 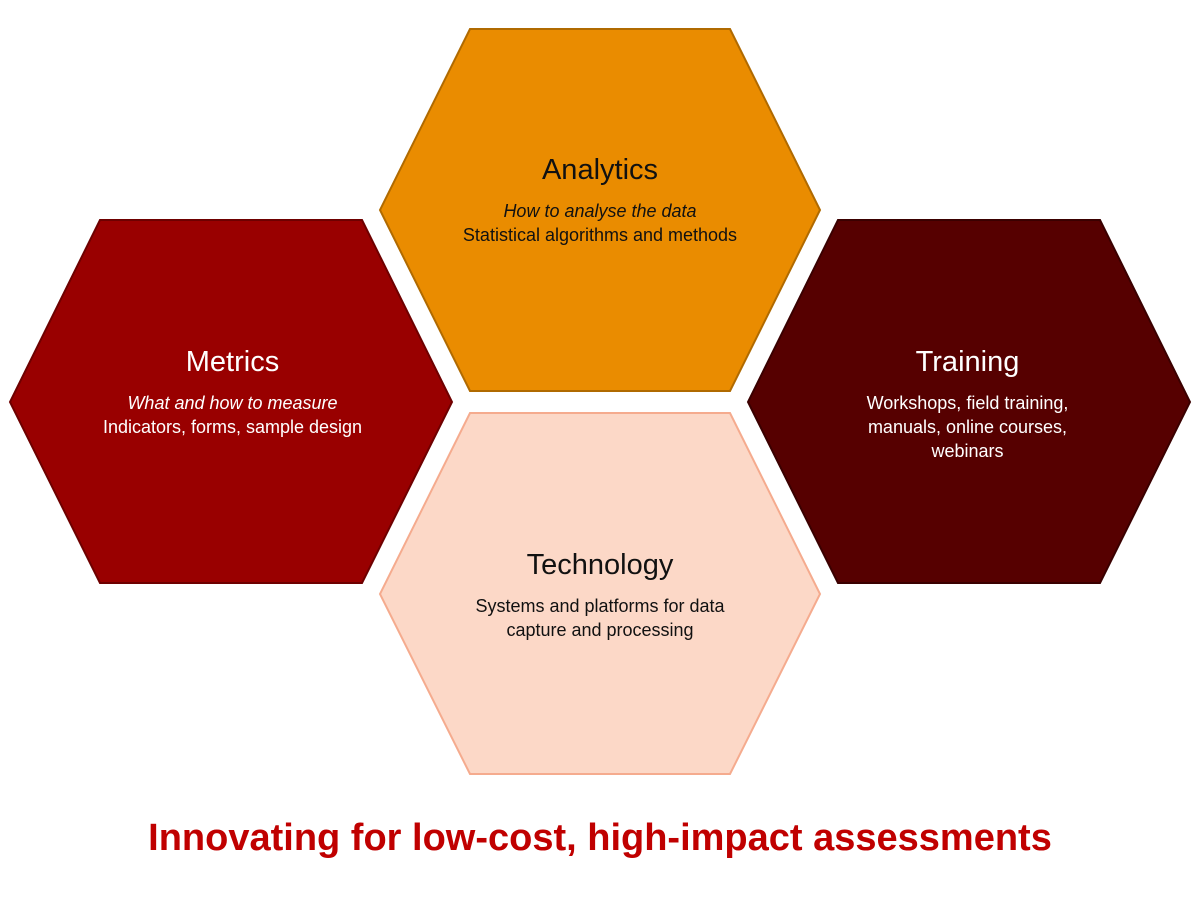 What do you see at coordinates (232, 427) in the screenshot?
I see `metrics-description: Indicators, forms, sample design` at bounding box center [232, 427].